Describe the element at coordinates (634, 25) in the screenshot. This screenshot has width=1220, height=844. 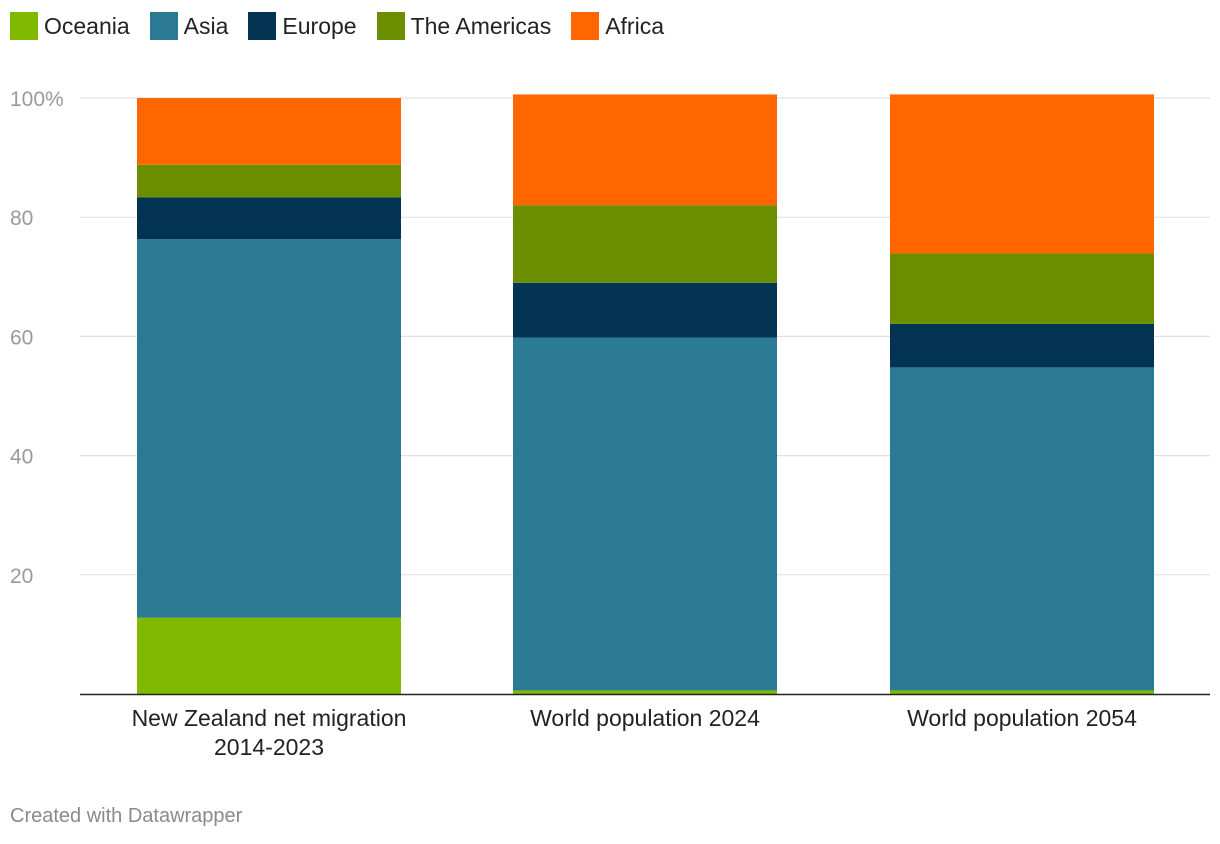
I see `legend-label-africa: Africa` at that location.